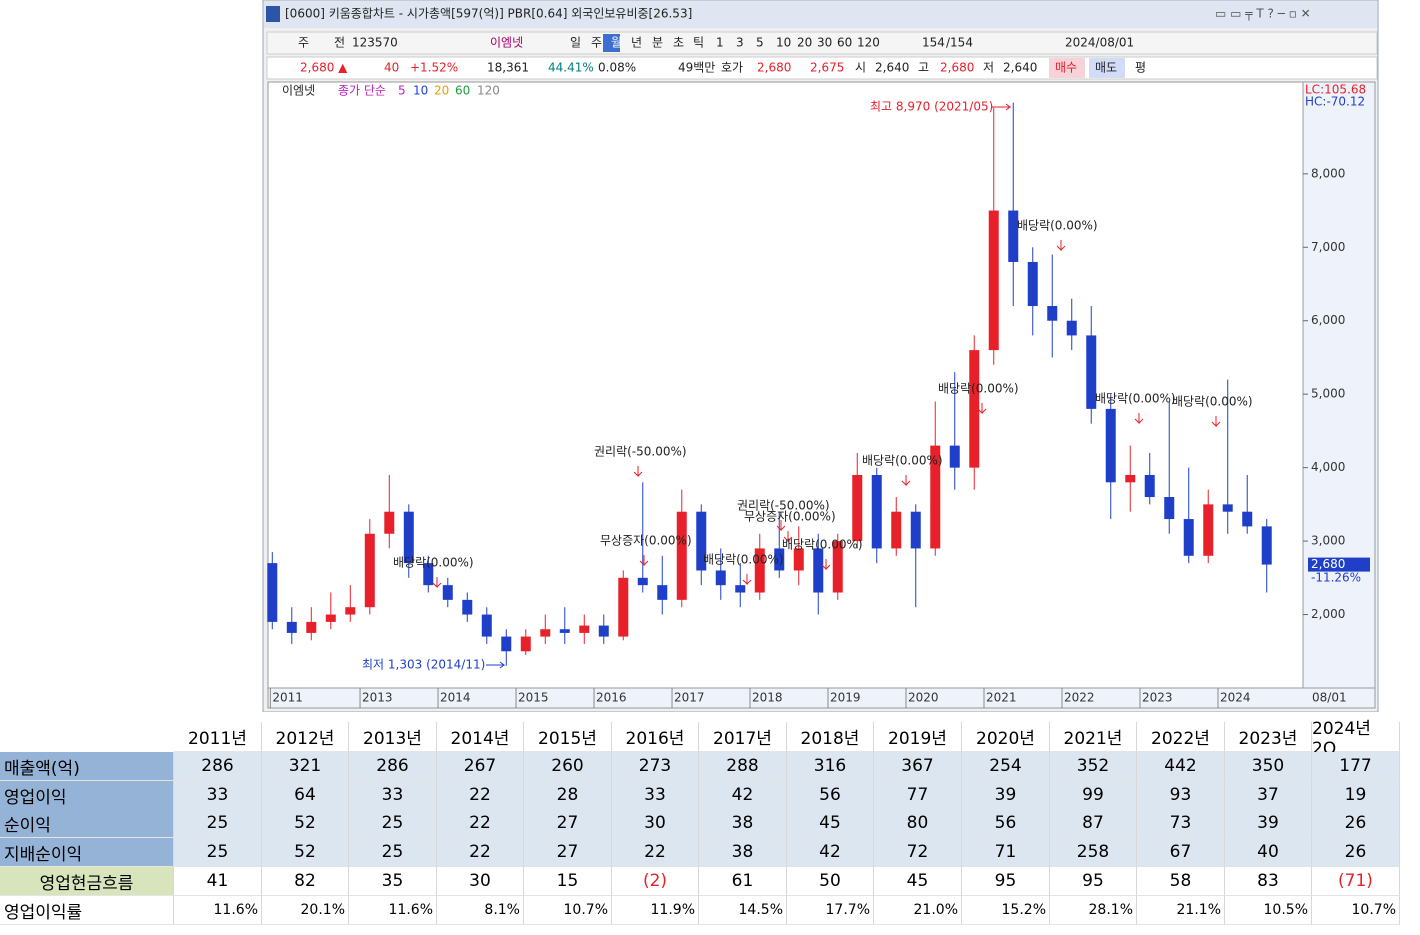  What do you see at coordinates (339, 43) in the screenshot?
I see `toolbar-item: 전` at bounding box center [339, 43].